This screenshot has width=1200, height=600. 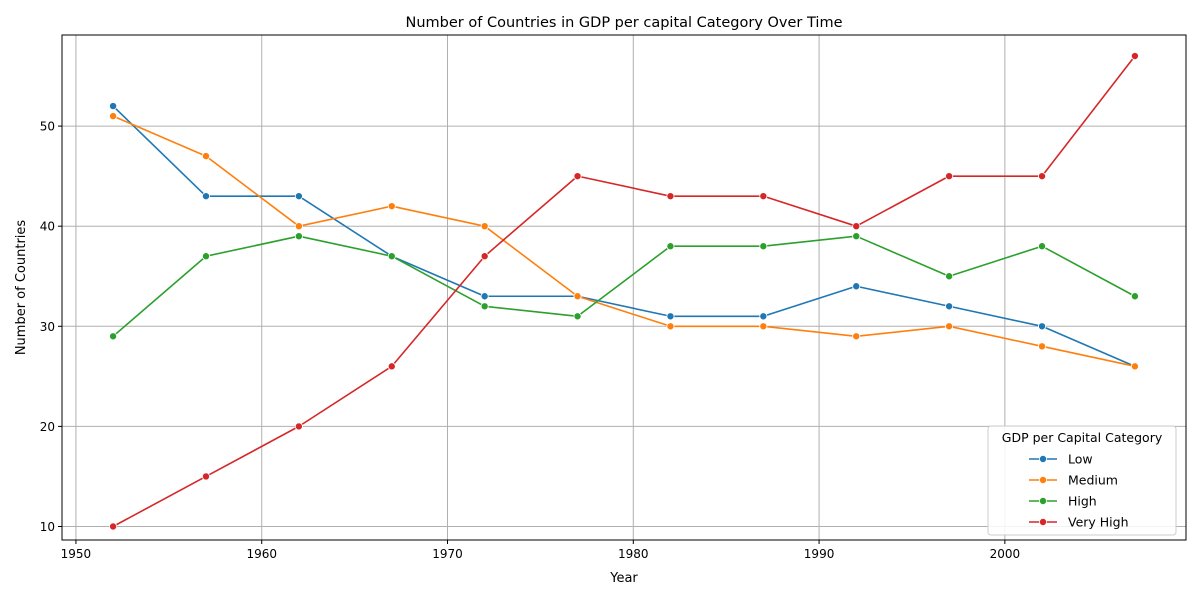 I want to click on x-tick-label: 1970, so click(x=447, y=554).